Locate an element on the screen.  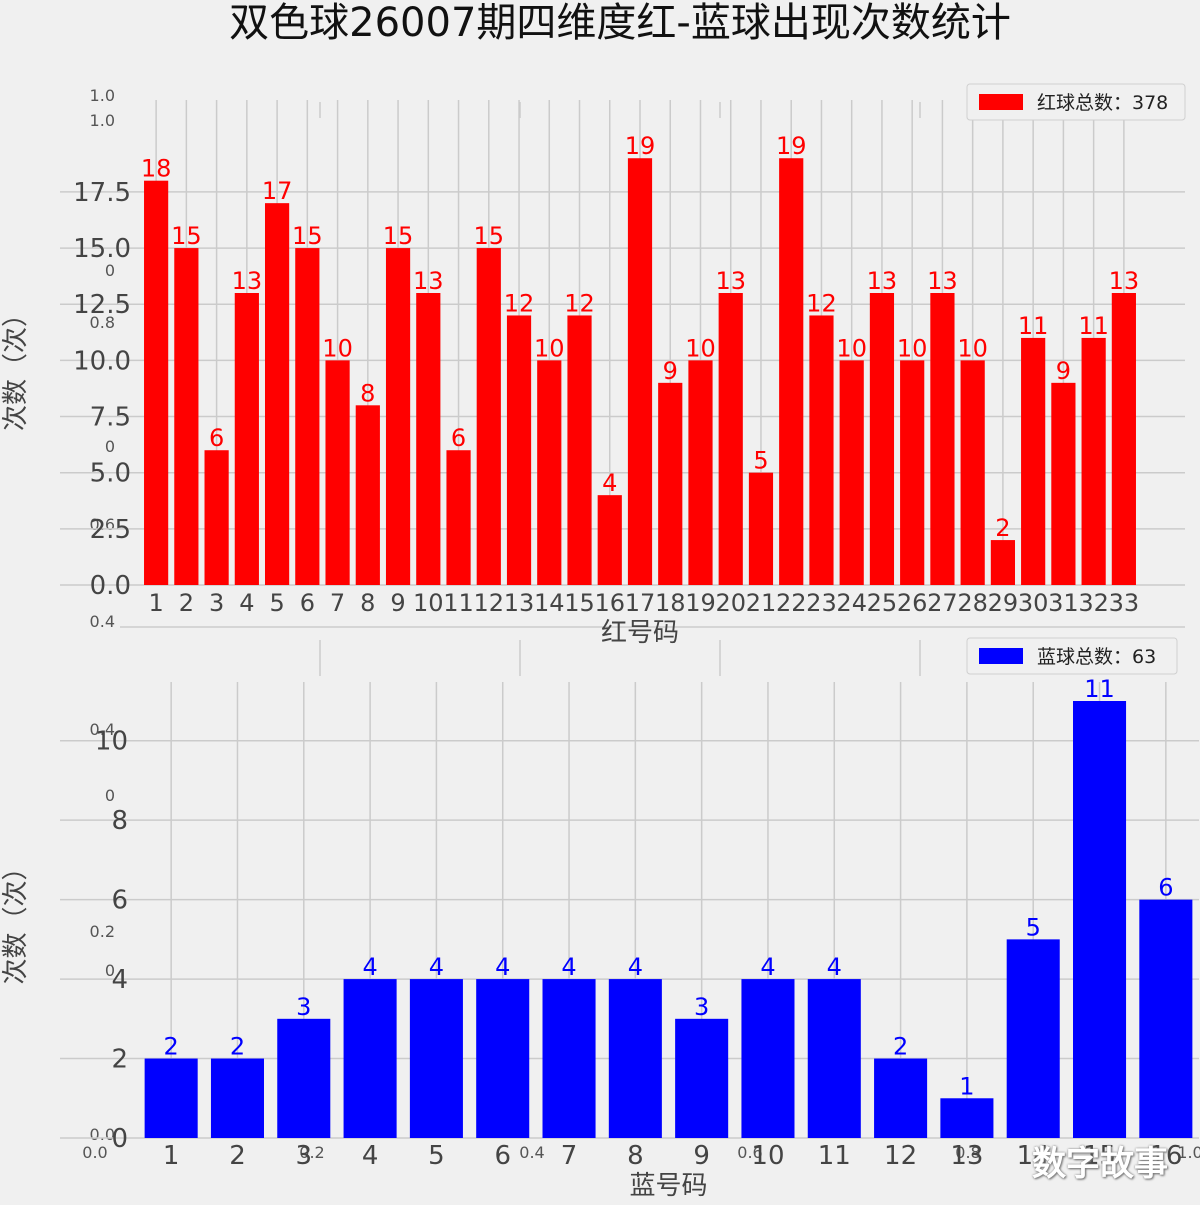
y-axis-label: 次数（次） is located at coordinates (16, 366).